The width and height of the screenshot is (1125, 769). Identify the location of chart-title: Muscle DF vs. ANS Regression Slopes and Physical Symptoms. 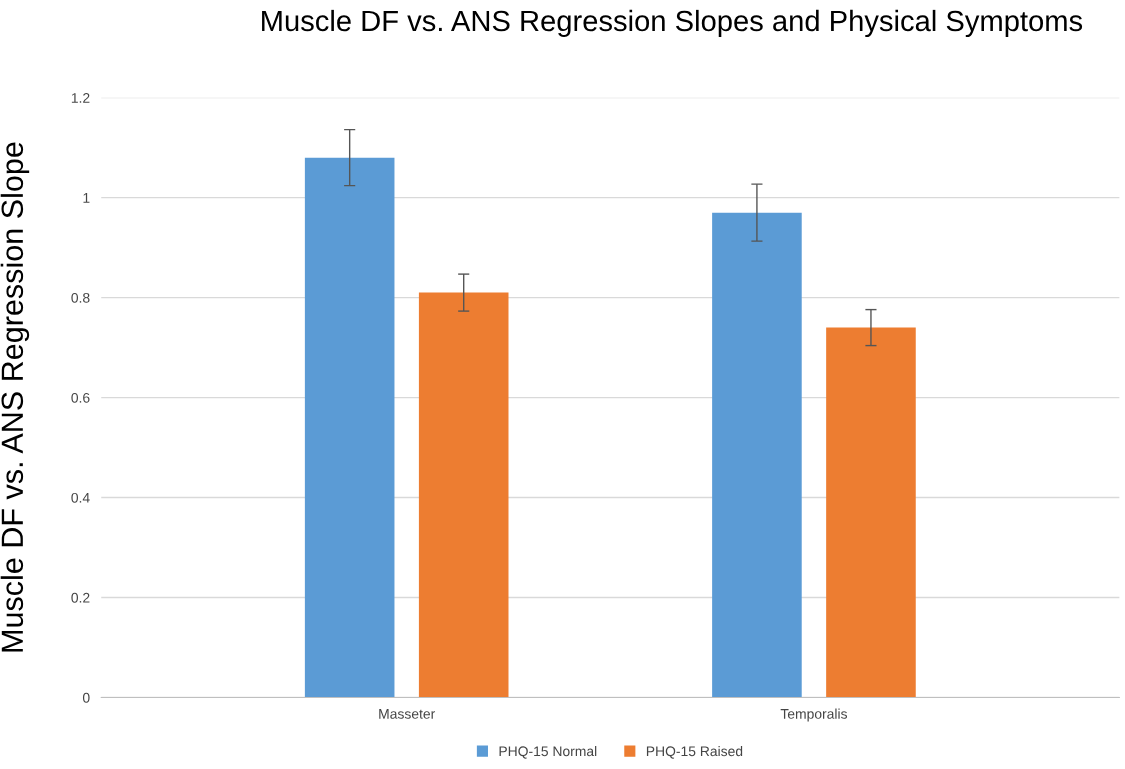
(672, 23).